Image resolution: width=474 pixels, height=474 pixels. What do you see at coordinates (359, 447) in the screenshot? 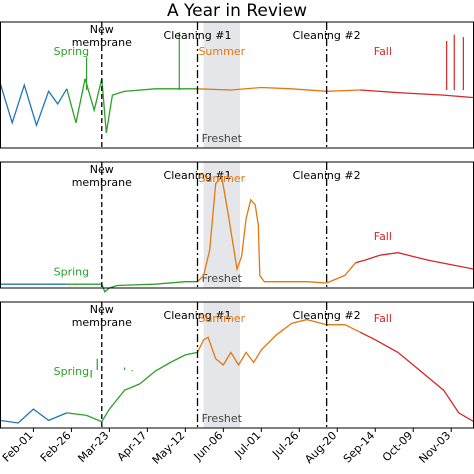
I see `x-tick-label: Sep-14` at bounding box center [359, 447].